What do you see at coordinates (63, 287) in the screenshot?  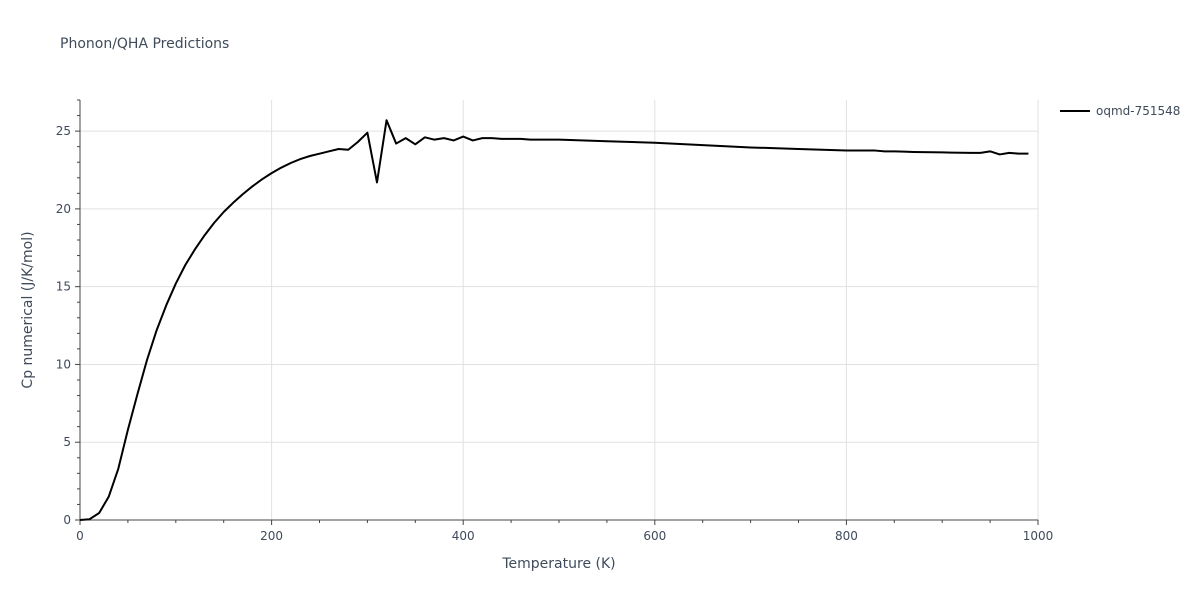 I see `y-tick-label: 15` at bounding box center [63, 287].